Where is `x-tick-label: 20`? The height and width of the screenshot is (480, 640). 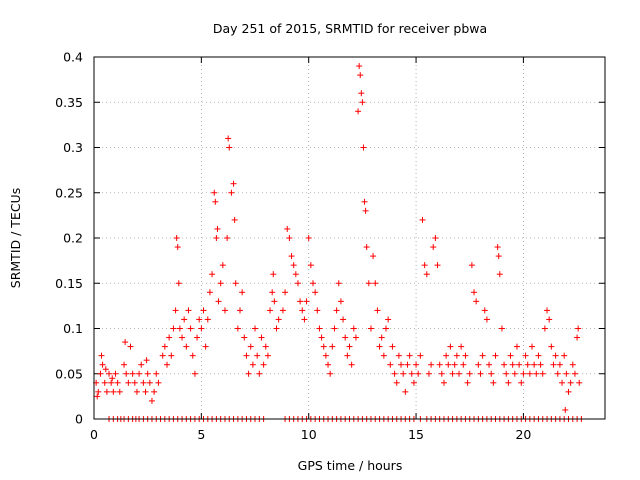 x-tick-label: 20 is located at coordinates (523, 434).